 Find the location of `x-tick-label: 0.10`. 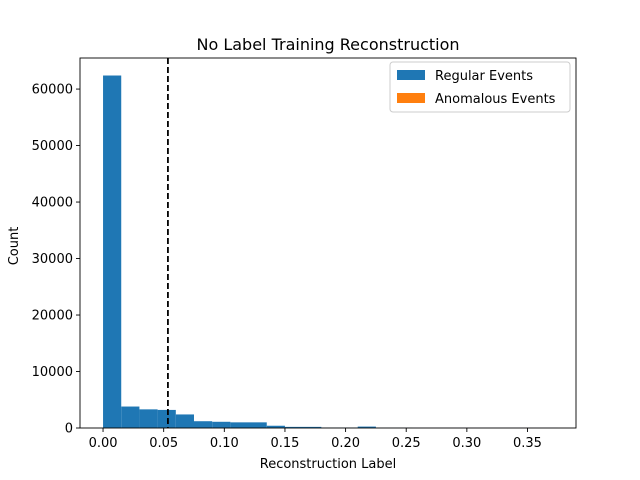

x-tick-label: 0.10 is located at coordinates (224, 443).